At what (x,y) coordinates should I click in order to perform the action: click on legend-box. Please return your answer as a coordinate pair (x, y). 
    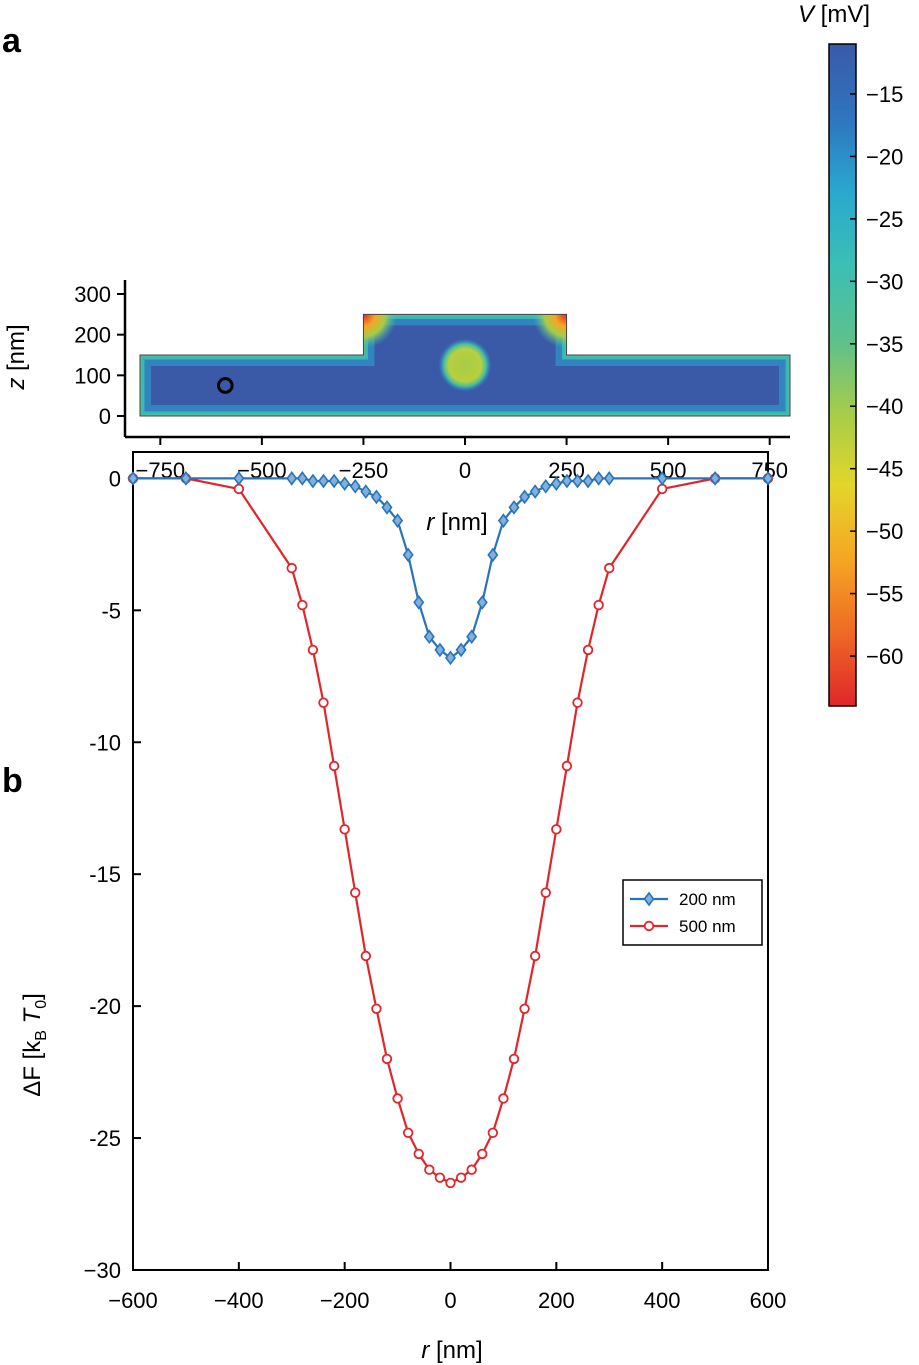
    Looking at the image, I should click on (692, 912).